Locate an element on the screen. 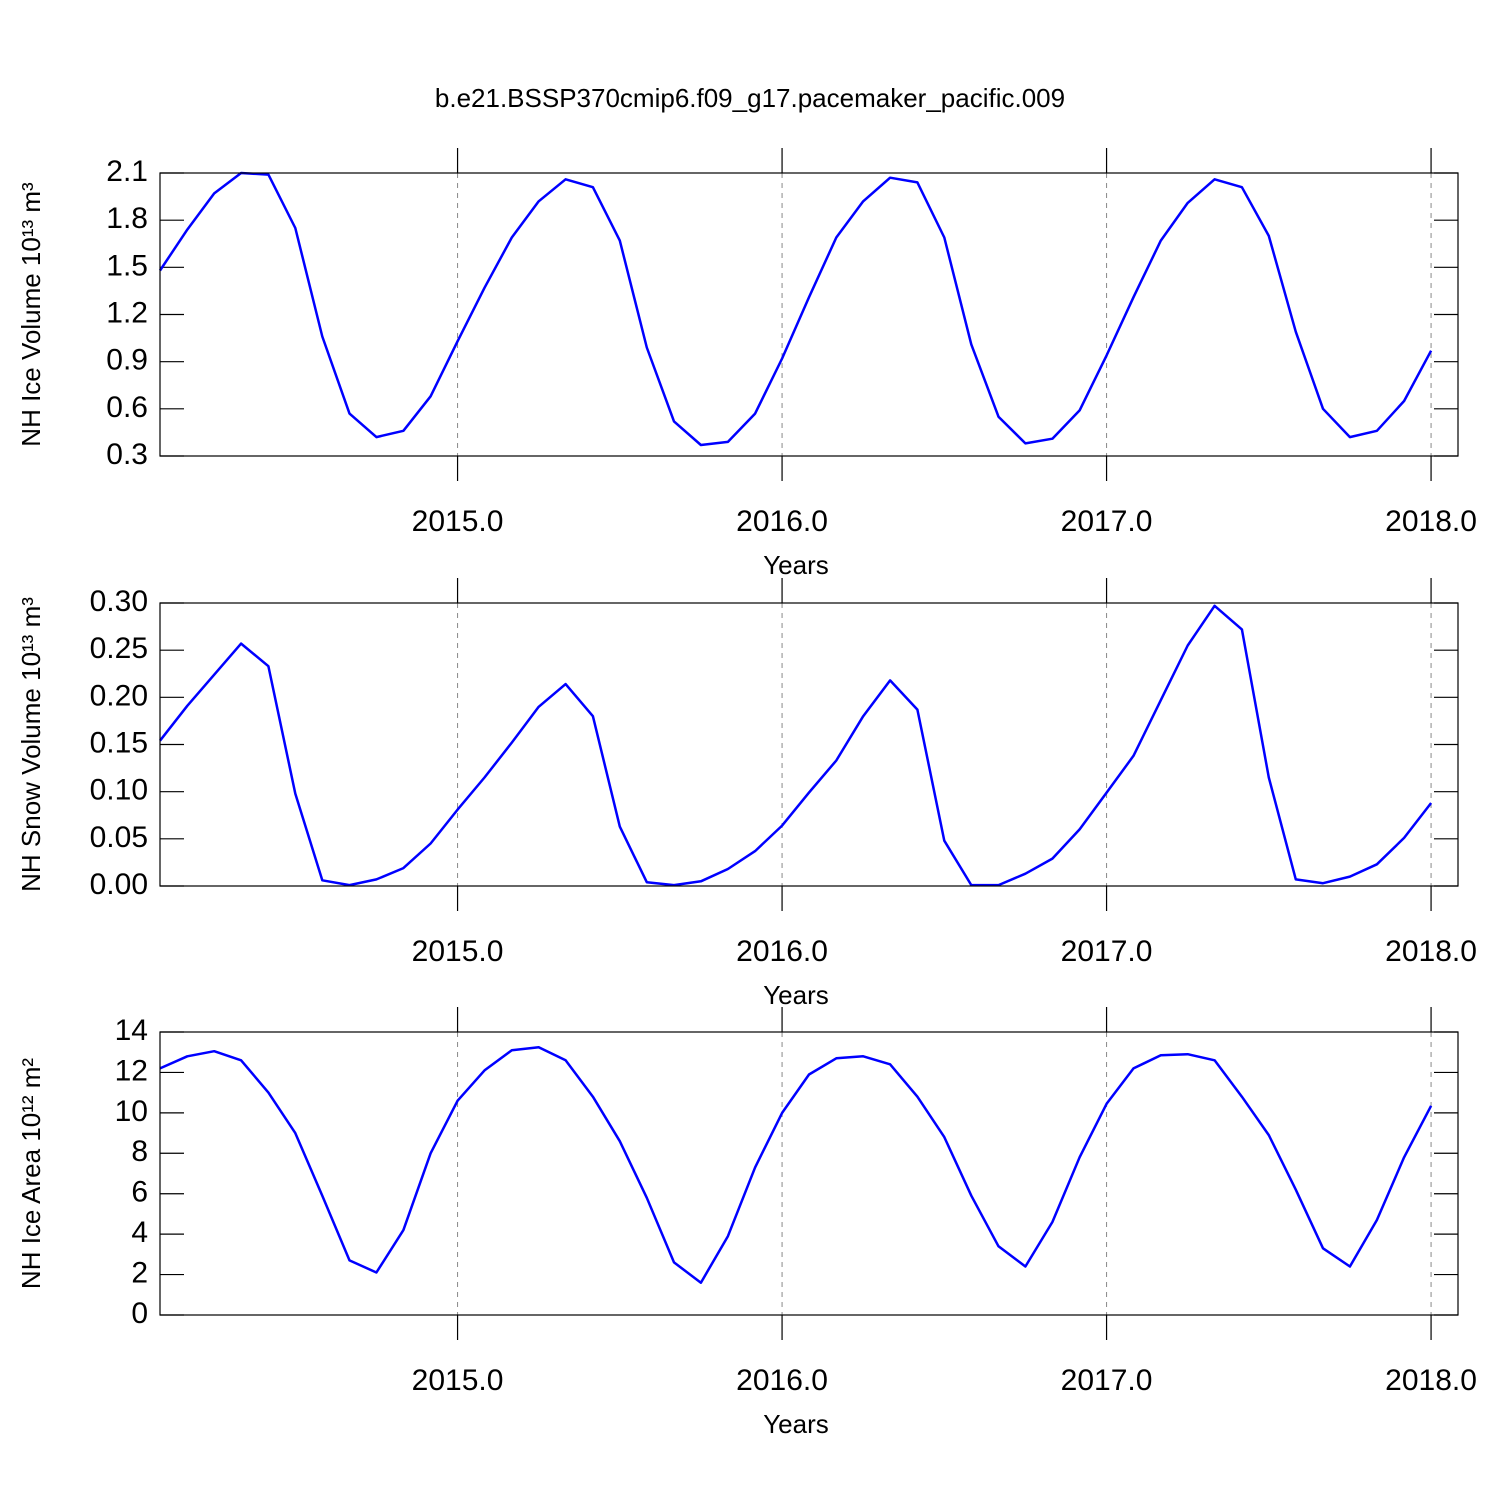 The width and height of the screenshot is (1500, 1500). y-tick-label: 0.6 is located at coordinates (127, 407).